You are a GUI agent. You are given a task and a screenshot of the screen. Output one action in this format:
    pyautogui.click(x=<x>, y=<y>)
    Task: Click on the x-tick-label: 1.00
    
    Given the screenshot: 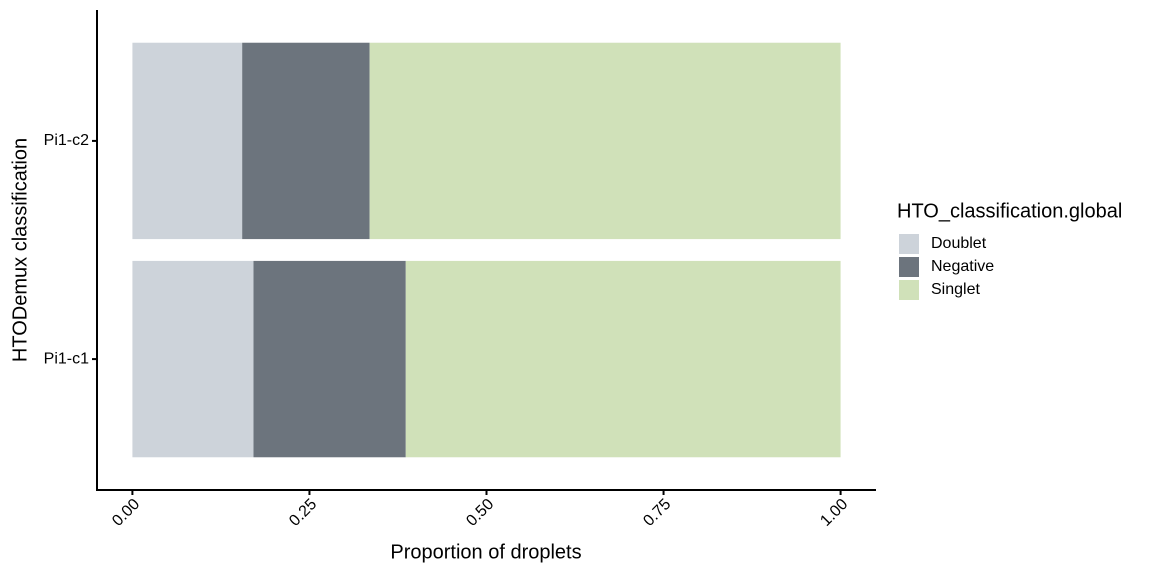 What is the action you would take?
    pyautogui.click(x=834, y=513)
    